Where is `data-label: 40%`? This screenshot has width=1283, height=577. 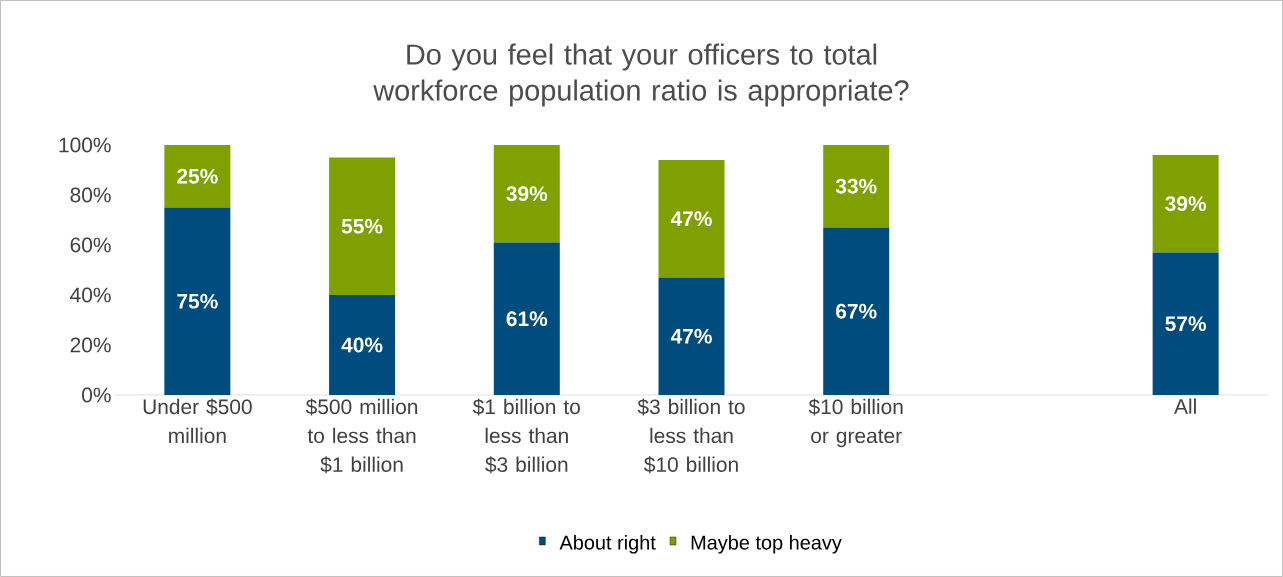
data-label: 40% is located at coordinates (362, 345).